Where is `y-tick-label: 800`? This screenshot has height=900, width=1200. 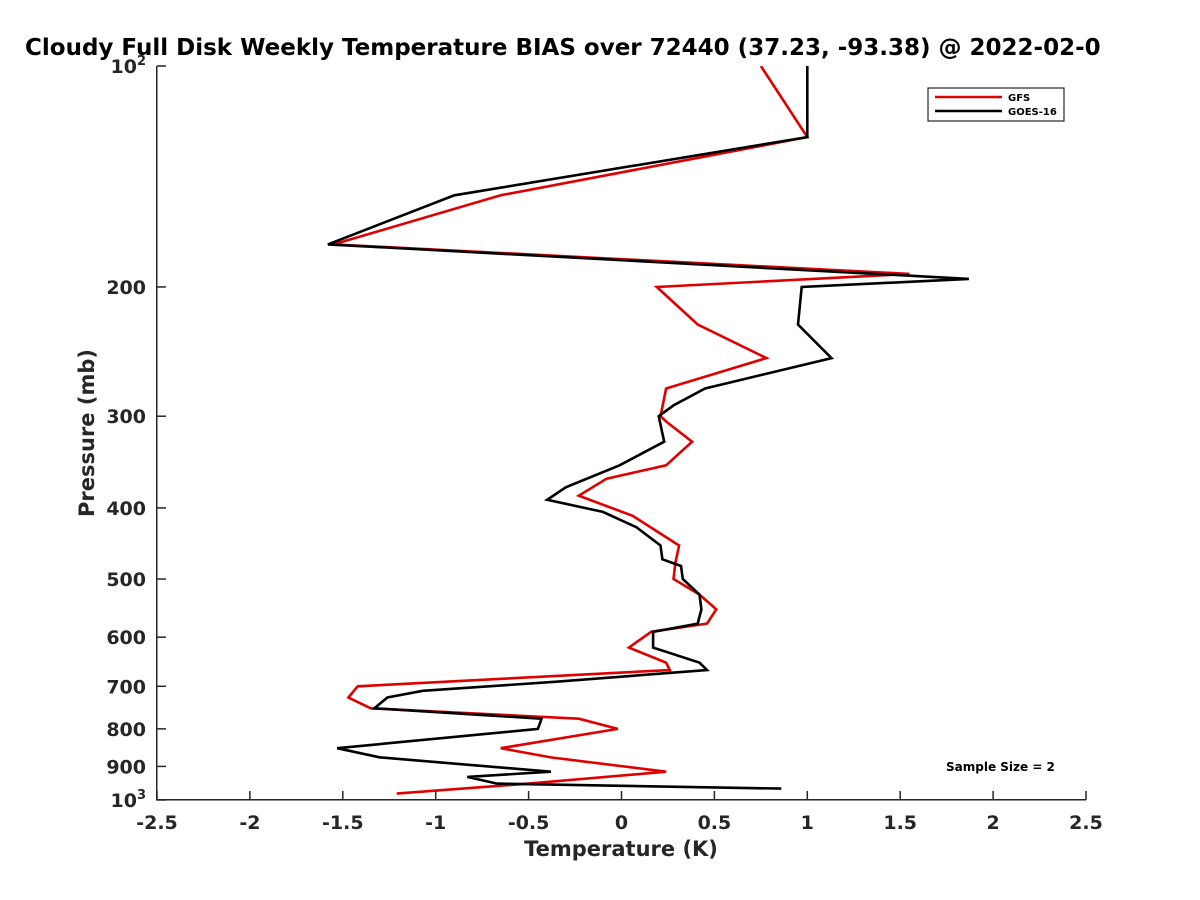
y-tick-label: 800 is located at coordinates (126, 730).